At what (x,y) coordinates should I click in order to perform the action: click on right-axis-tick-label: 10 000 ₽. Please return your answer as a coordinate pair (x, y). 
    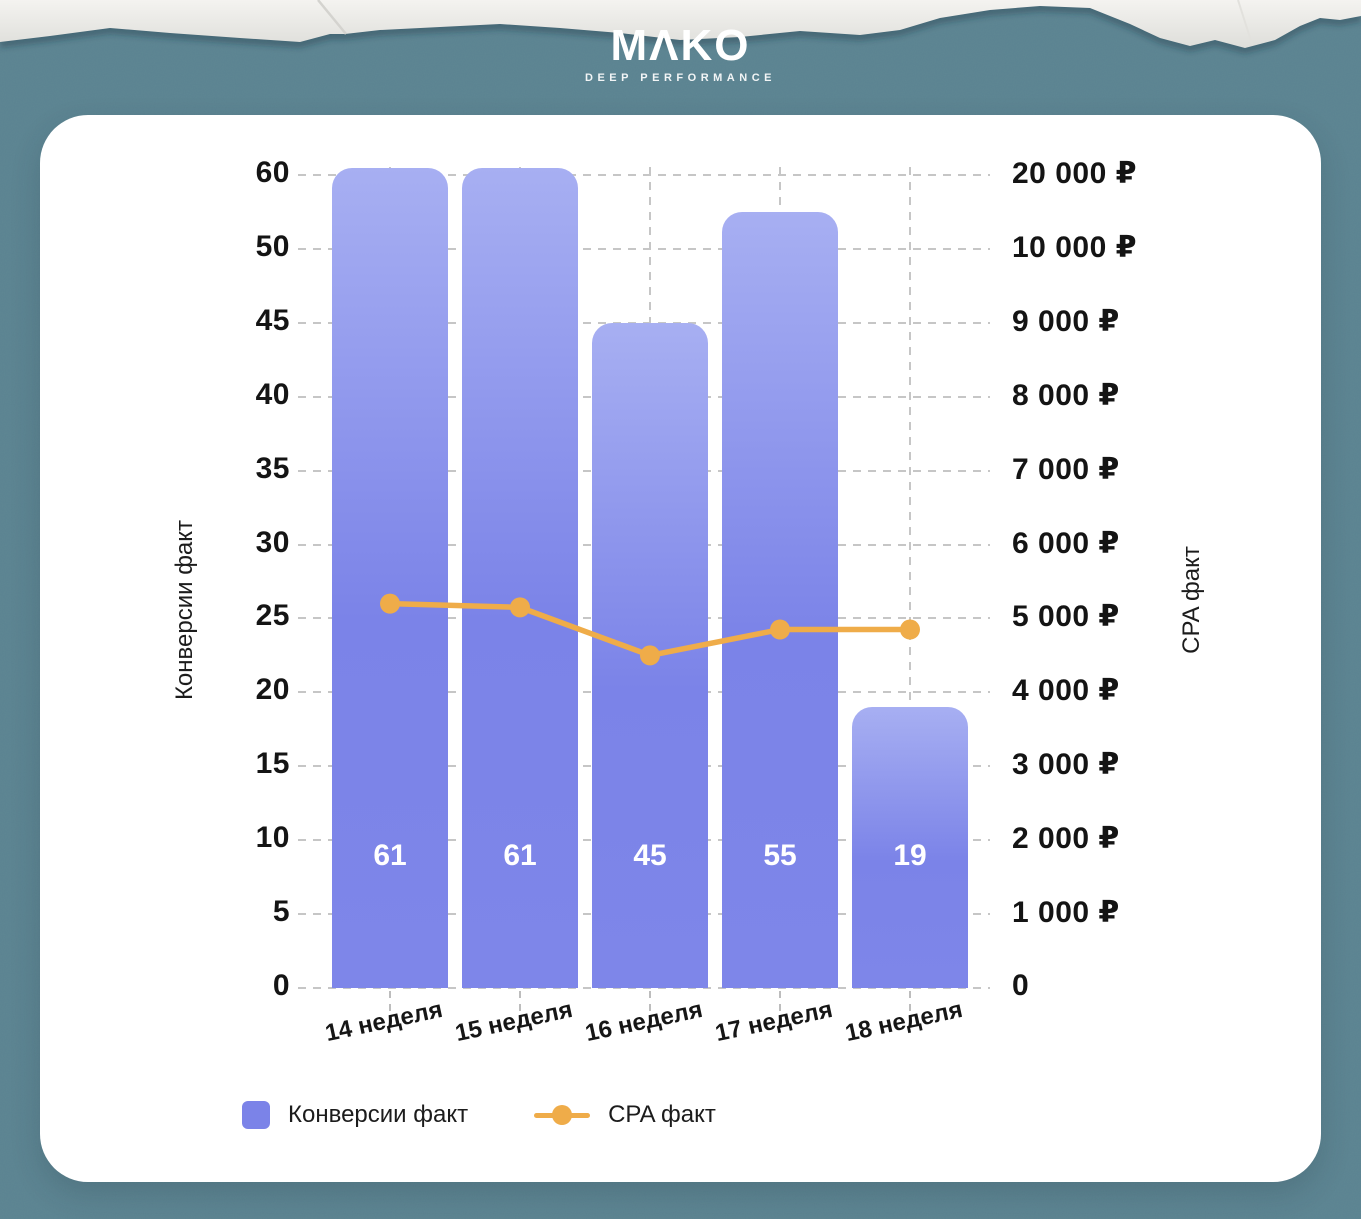
    Looking at the image, I should click on (1074, 247).